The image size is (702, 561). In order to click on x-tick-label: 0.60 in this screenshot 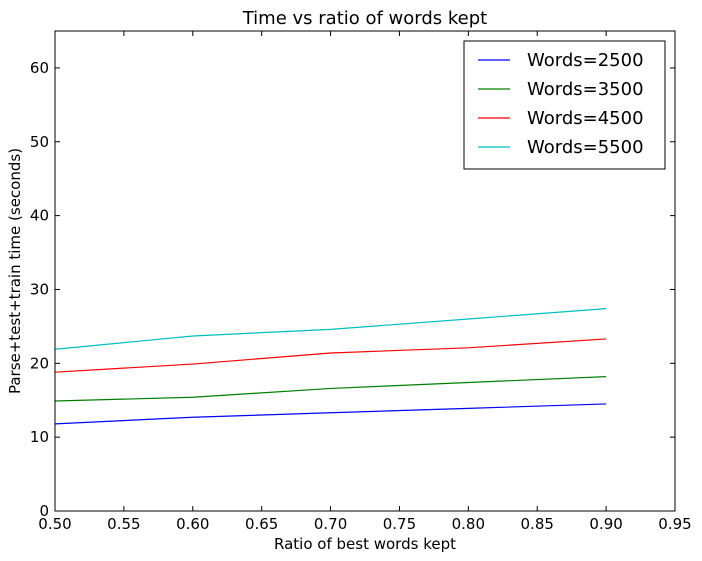, I will do `click(192, 524)`.